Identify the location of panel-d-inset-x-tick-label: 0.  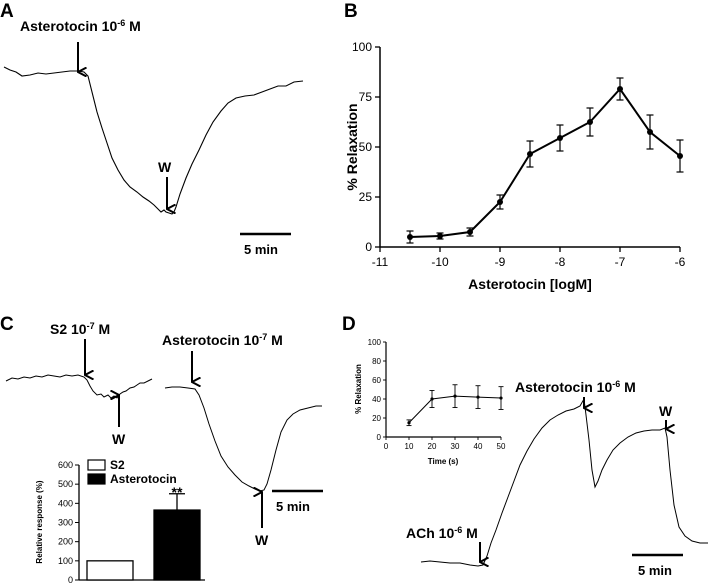
(386, 446).